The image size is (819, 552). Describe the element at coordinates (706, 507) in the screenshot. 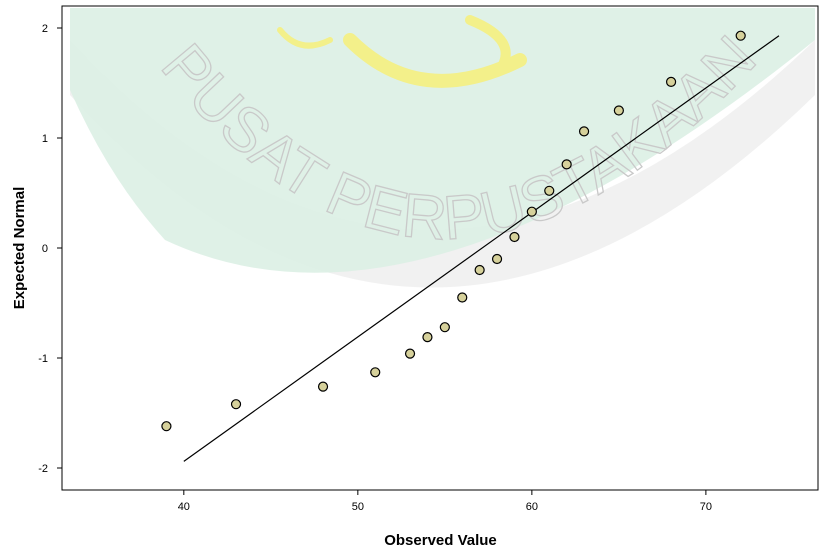

I see `x-tick-label: 70` at that location.